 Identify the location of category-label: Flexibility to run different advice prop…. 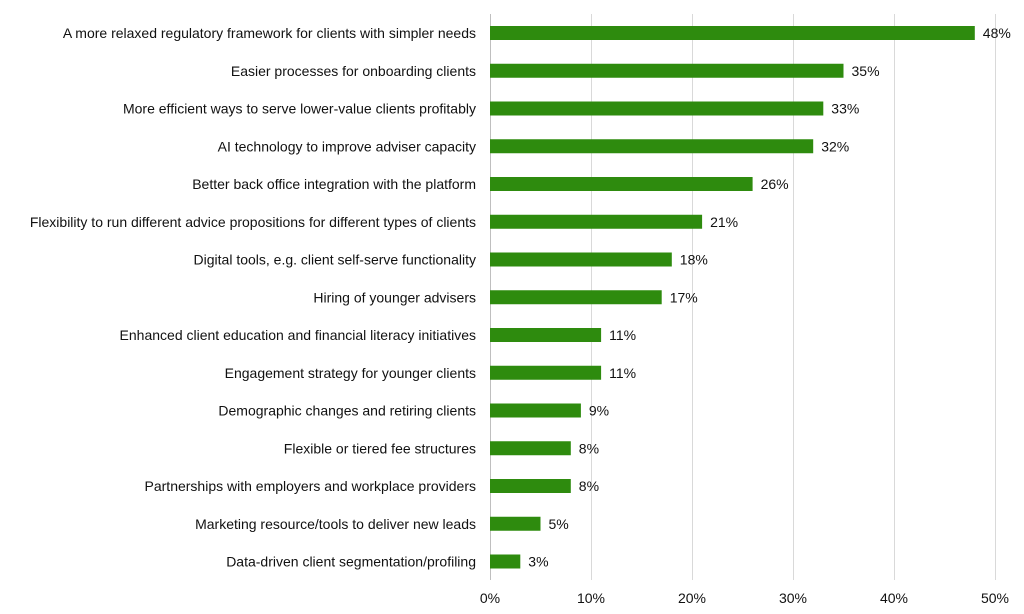
(253, 222).